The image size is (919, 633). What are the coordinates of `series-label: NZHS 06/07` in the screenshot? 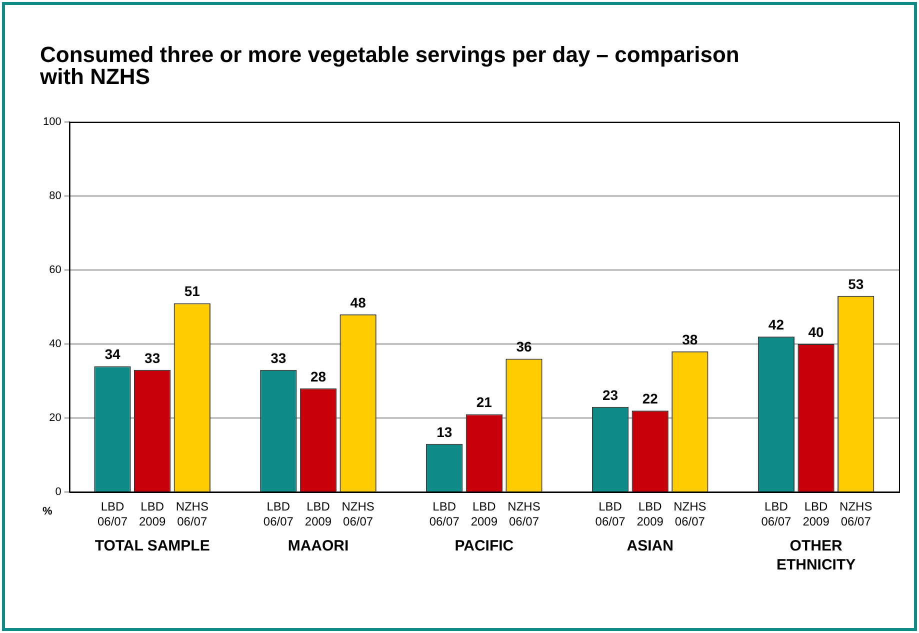 It's located at (192, 513).